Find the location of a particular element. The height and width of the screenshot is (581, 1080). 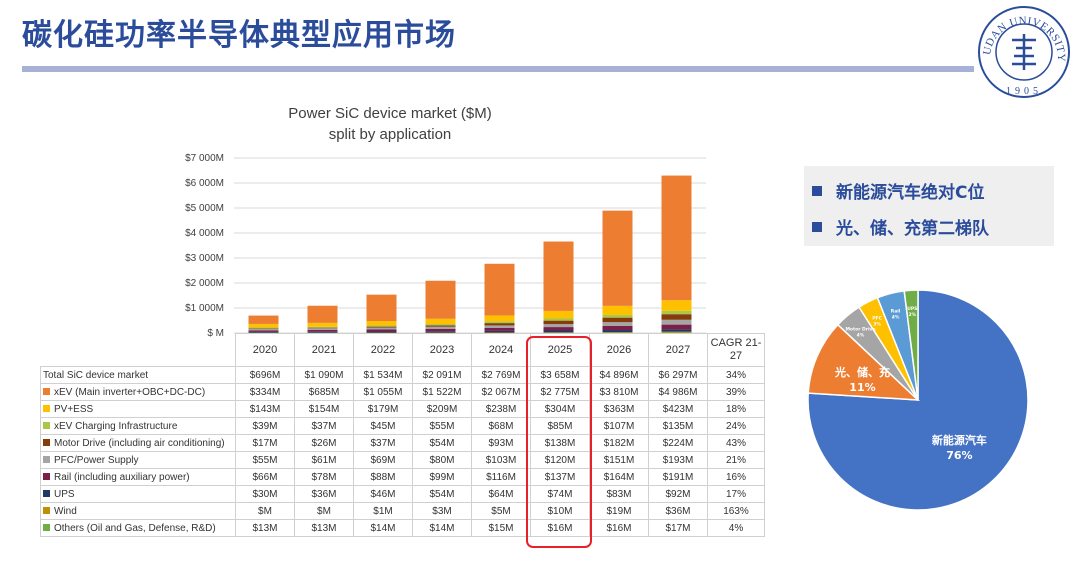

y-tick-label: $7 000M is located at coordinates (204, 158).